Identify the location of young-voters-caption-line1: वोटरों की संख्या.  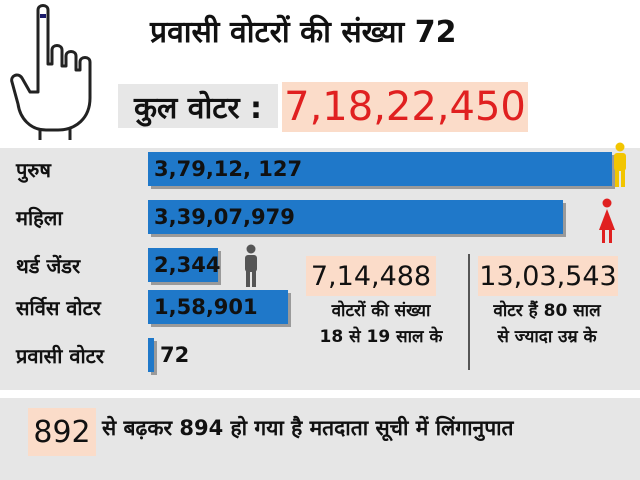
(381, 311).